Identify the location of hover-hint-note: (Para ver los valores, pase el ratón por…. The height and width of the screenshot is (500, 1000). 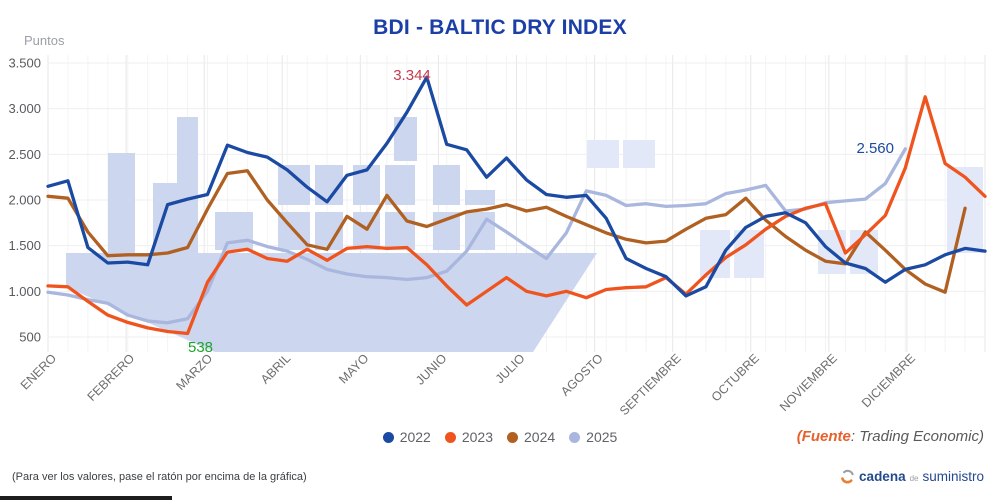
(159, 477).